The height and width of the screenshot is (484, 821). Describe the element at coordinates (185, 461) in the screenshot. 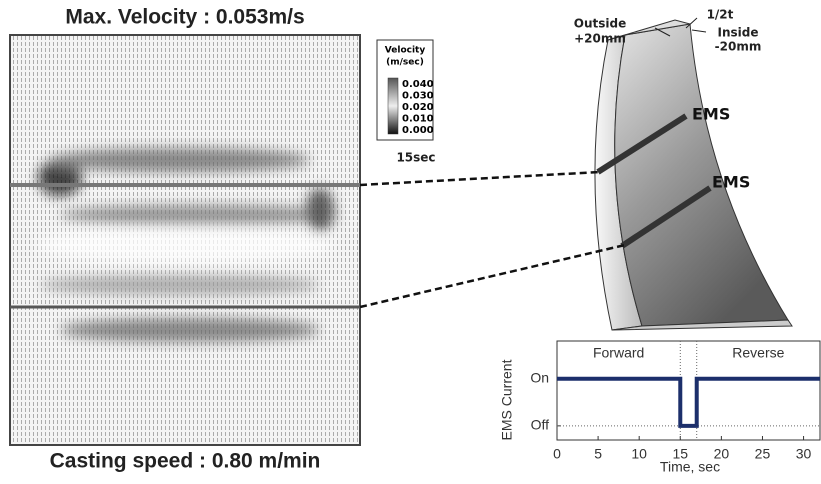

I see `field-caption: Casting speed : 0.80 m/min` at that location.